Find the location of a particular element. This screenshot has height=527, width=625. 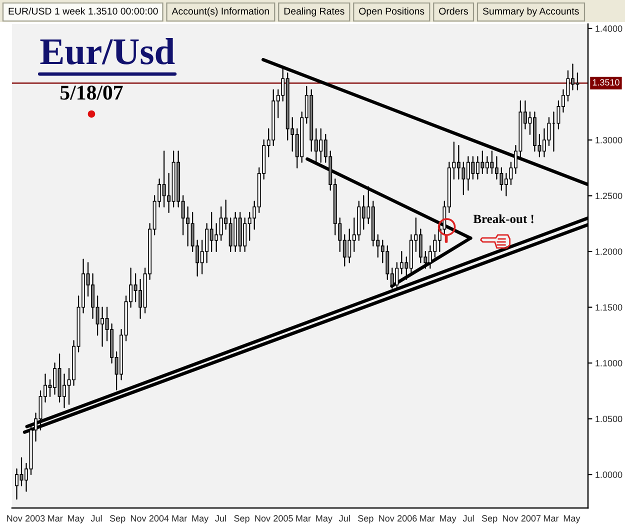

y-tick-label: 1.1500 is located at coordinates (609, 307).